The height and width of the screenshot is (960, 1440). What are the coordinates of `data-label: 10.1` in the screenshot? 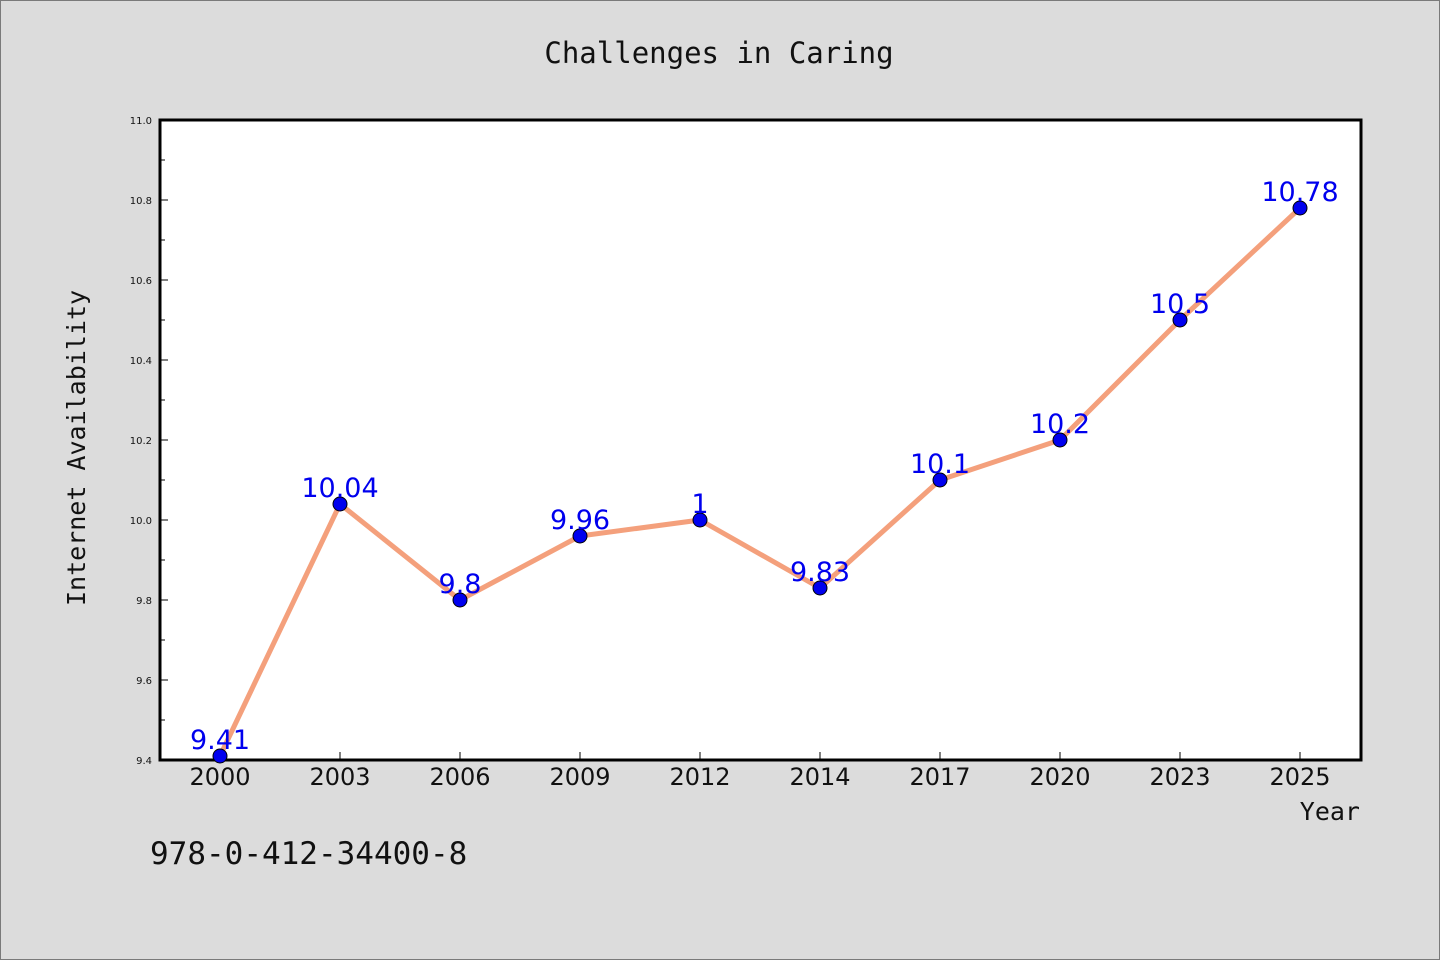 It's located at (940, 464).